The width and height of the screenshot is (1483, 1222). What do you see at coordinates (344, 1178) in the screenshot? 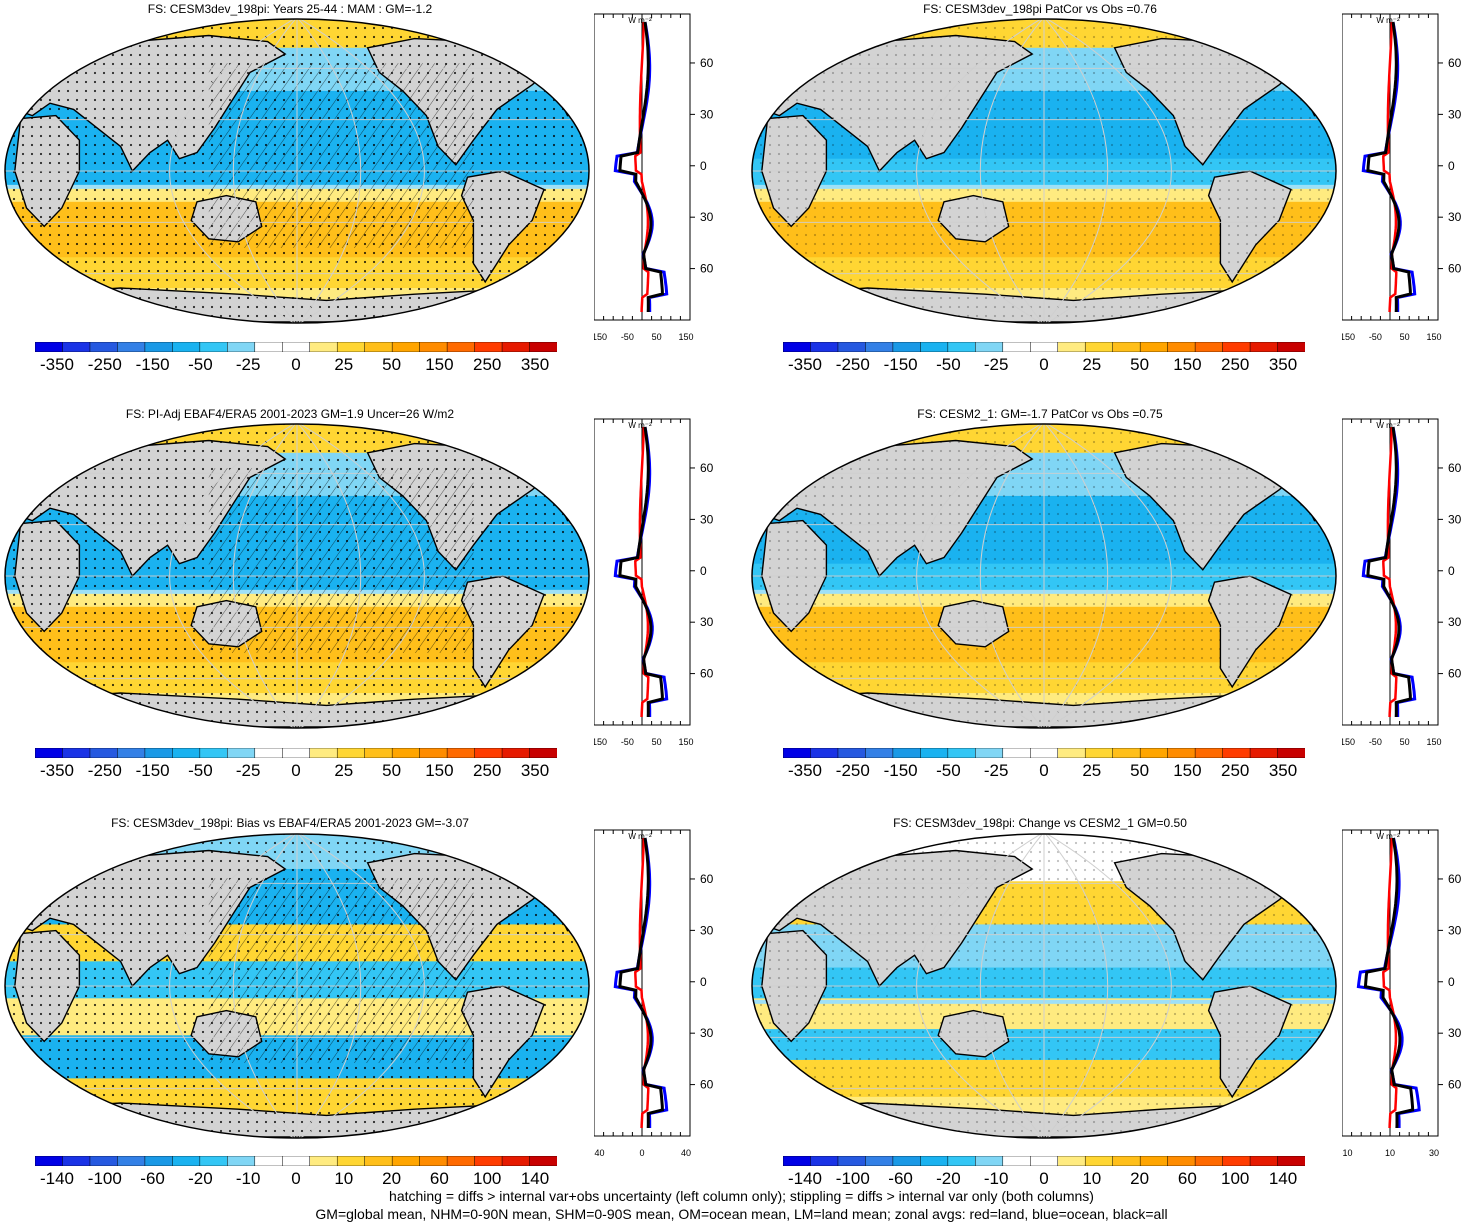
I see `colorbar-tick-label: 10` at bounding box center [344, 1178].